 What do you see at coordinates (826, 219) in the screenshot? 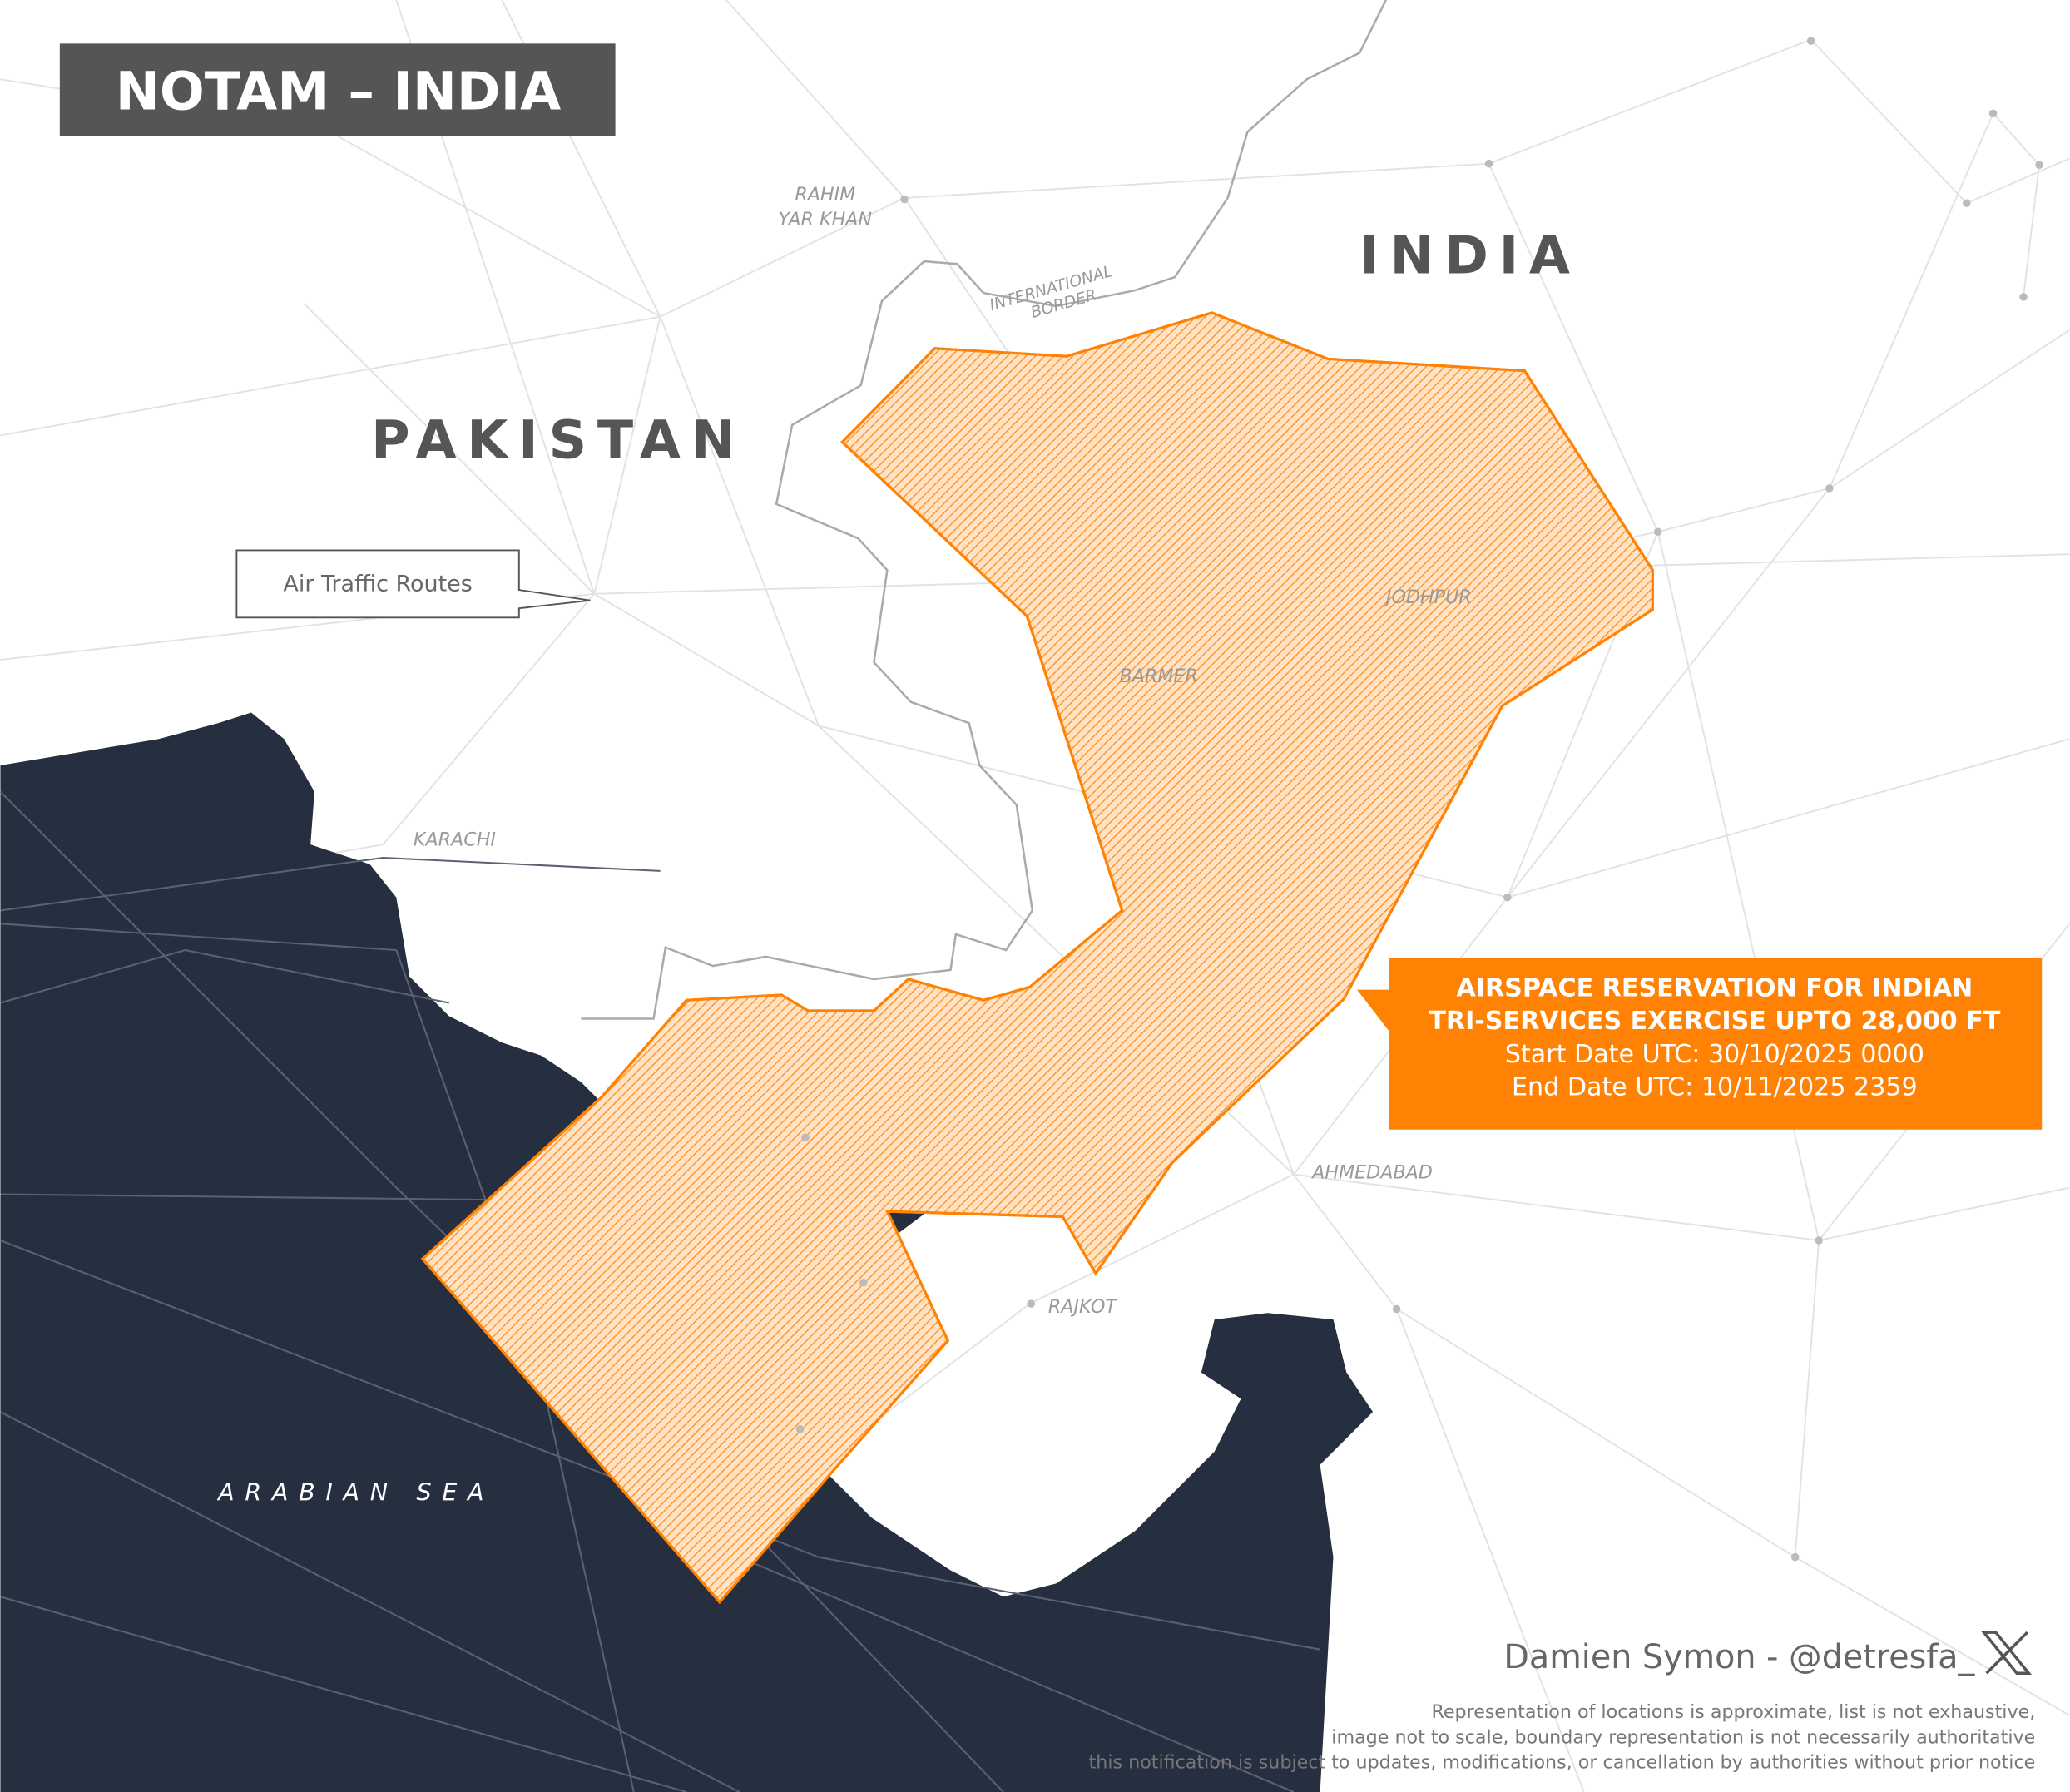
I see `city-label: YAR KHAN` at bounding box center [826, 219].